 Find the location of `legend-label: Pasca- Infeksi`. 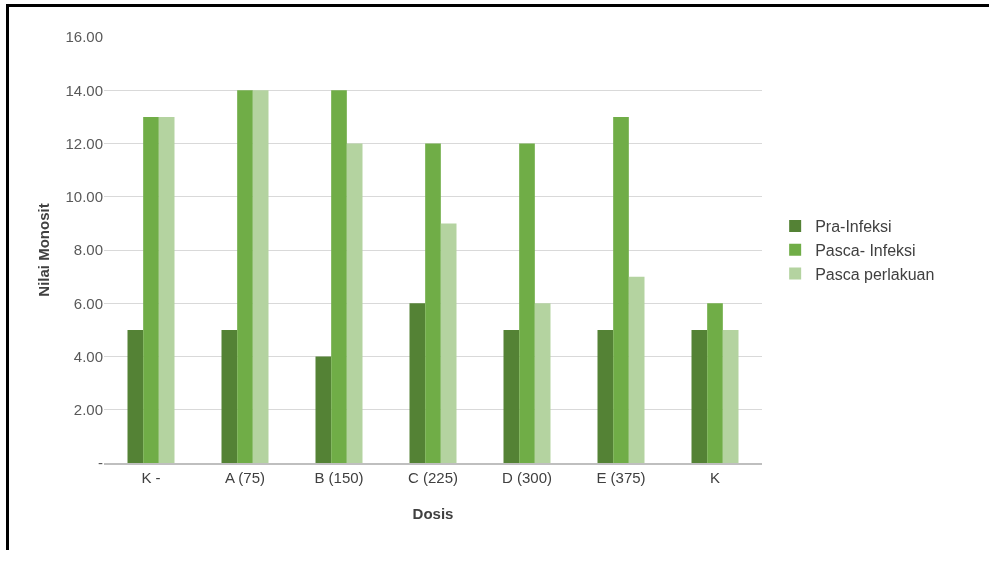

legend-label: Pasca- Infeksi is located at coordinates (865, 250).